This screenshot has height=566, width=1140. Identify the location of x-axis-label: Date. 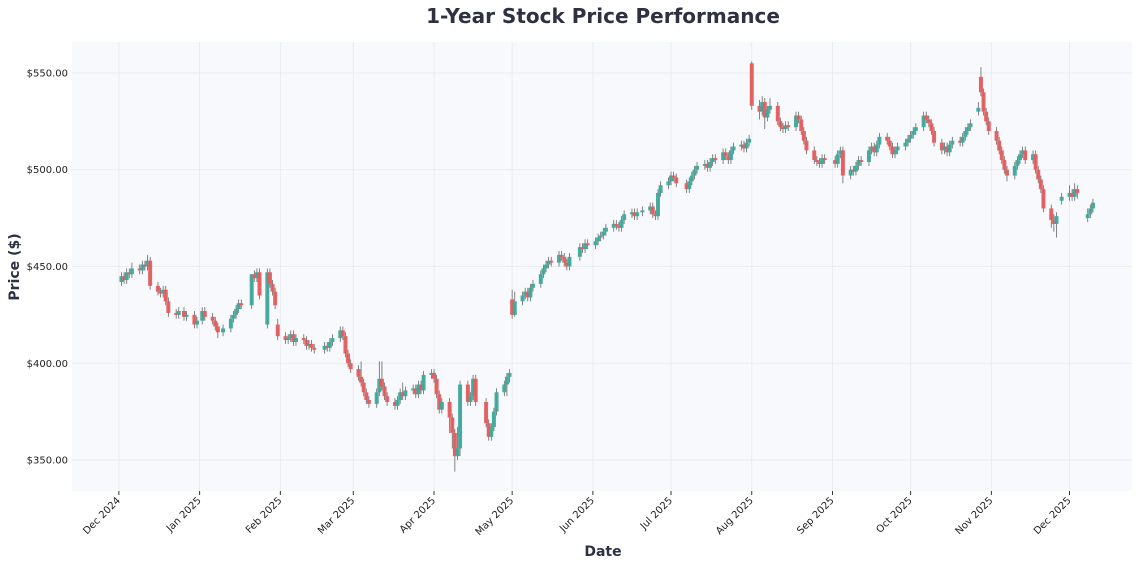
(602, 552).